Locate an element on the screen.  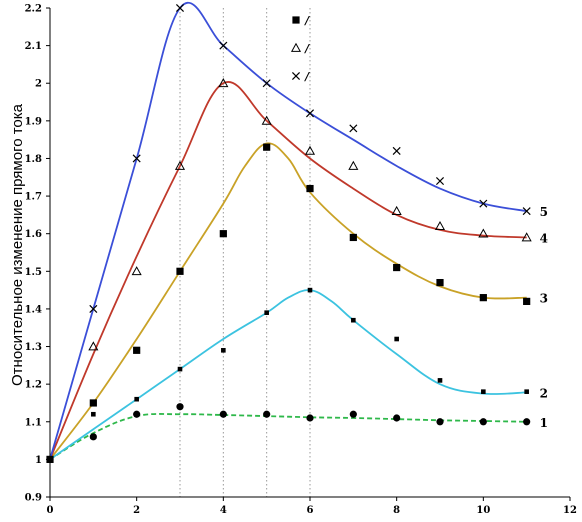
y-tick-label: 1 is located at coordinates (38, 460).